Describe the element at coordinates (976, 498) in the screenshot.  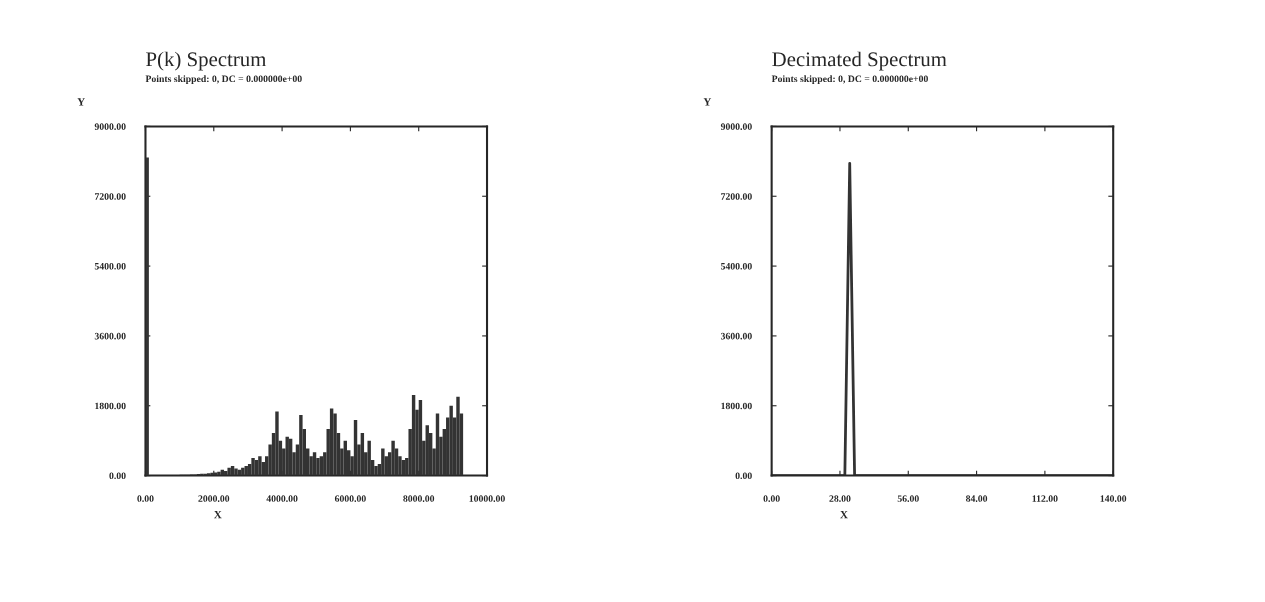
I see `x-tick-label: 84.00` at that location.